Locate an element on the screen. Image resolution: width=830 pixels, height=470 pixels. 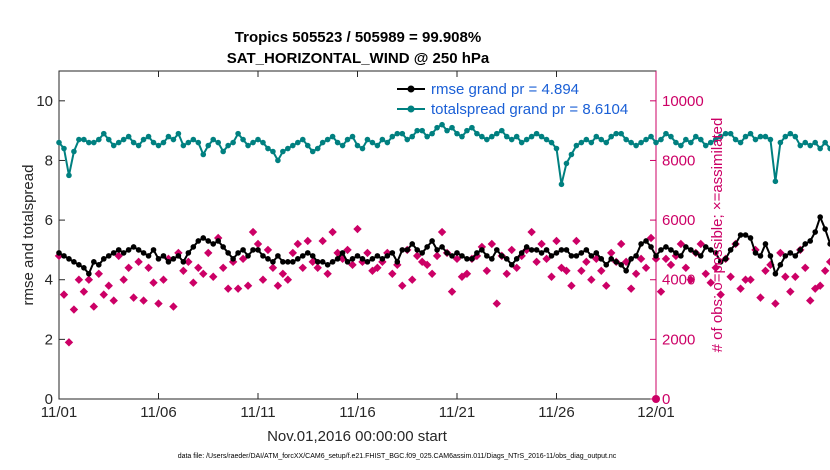
left-y-tick-label: 2 is located at coordinates (49, 339).